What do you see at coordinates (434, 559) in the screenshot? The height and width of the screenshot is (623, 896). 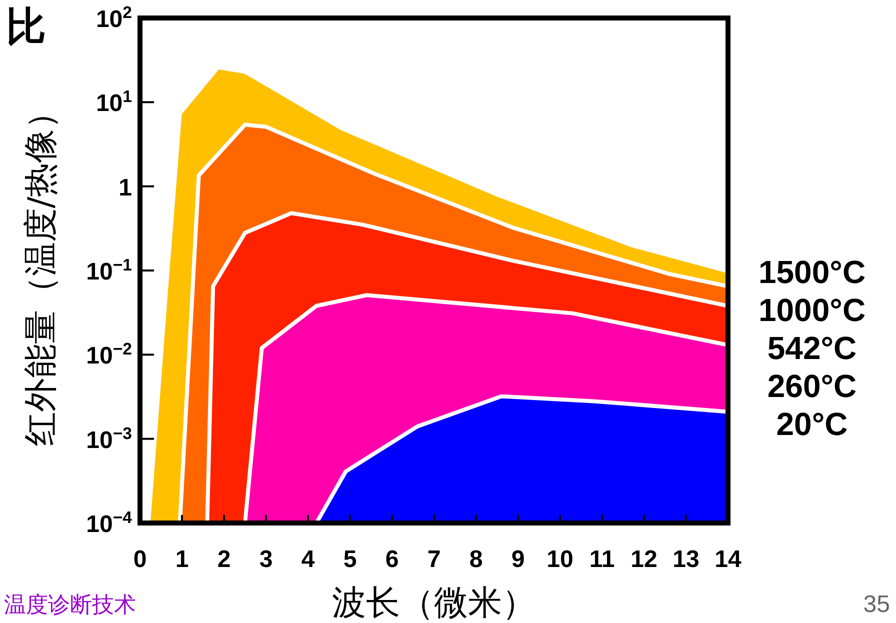 I see `x-tick-label: 7` at bounding box center [434, 559].